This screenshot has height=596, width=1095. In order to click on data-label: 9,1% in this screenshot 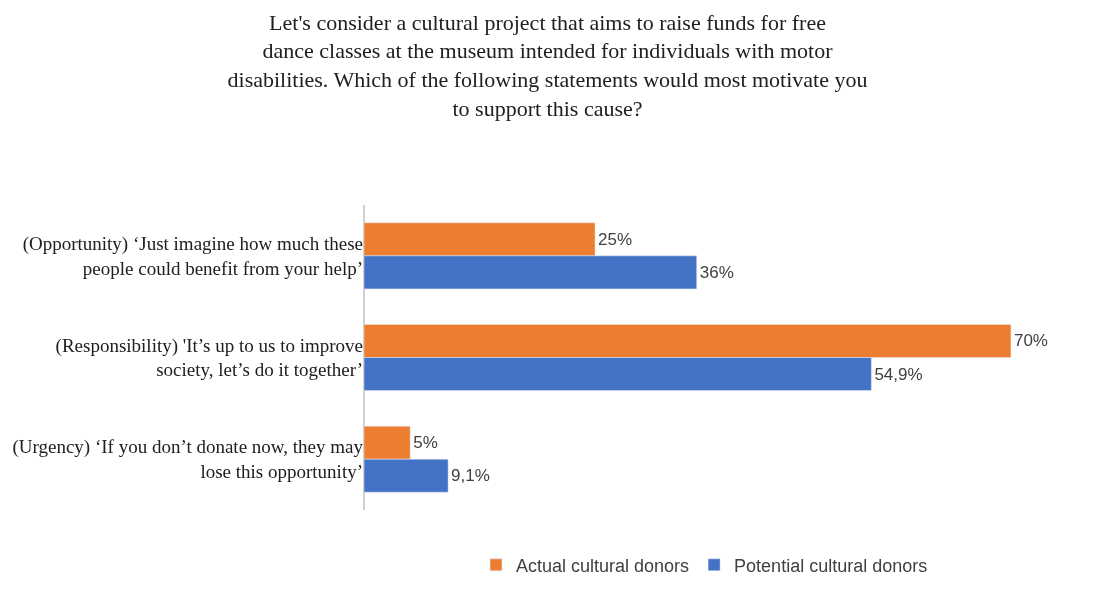, I will do `click(470, 476)`.